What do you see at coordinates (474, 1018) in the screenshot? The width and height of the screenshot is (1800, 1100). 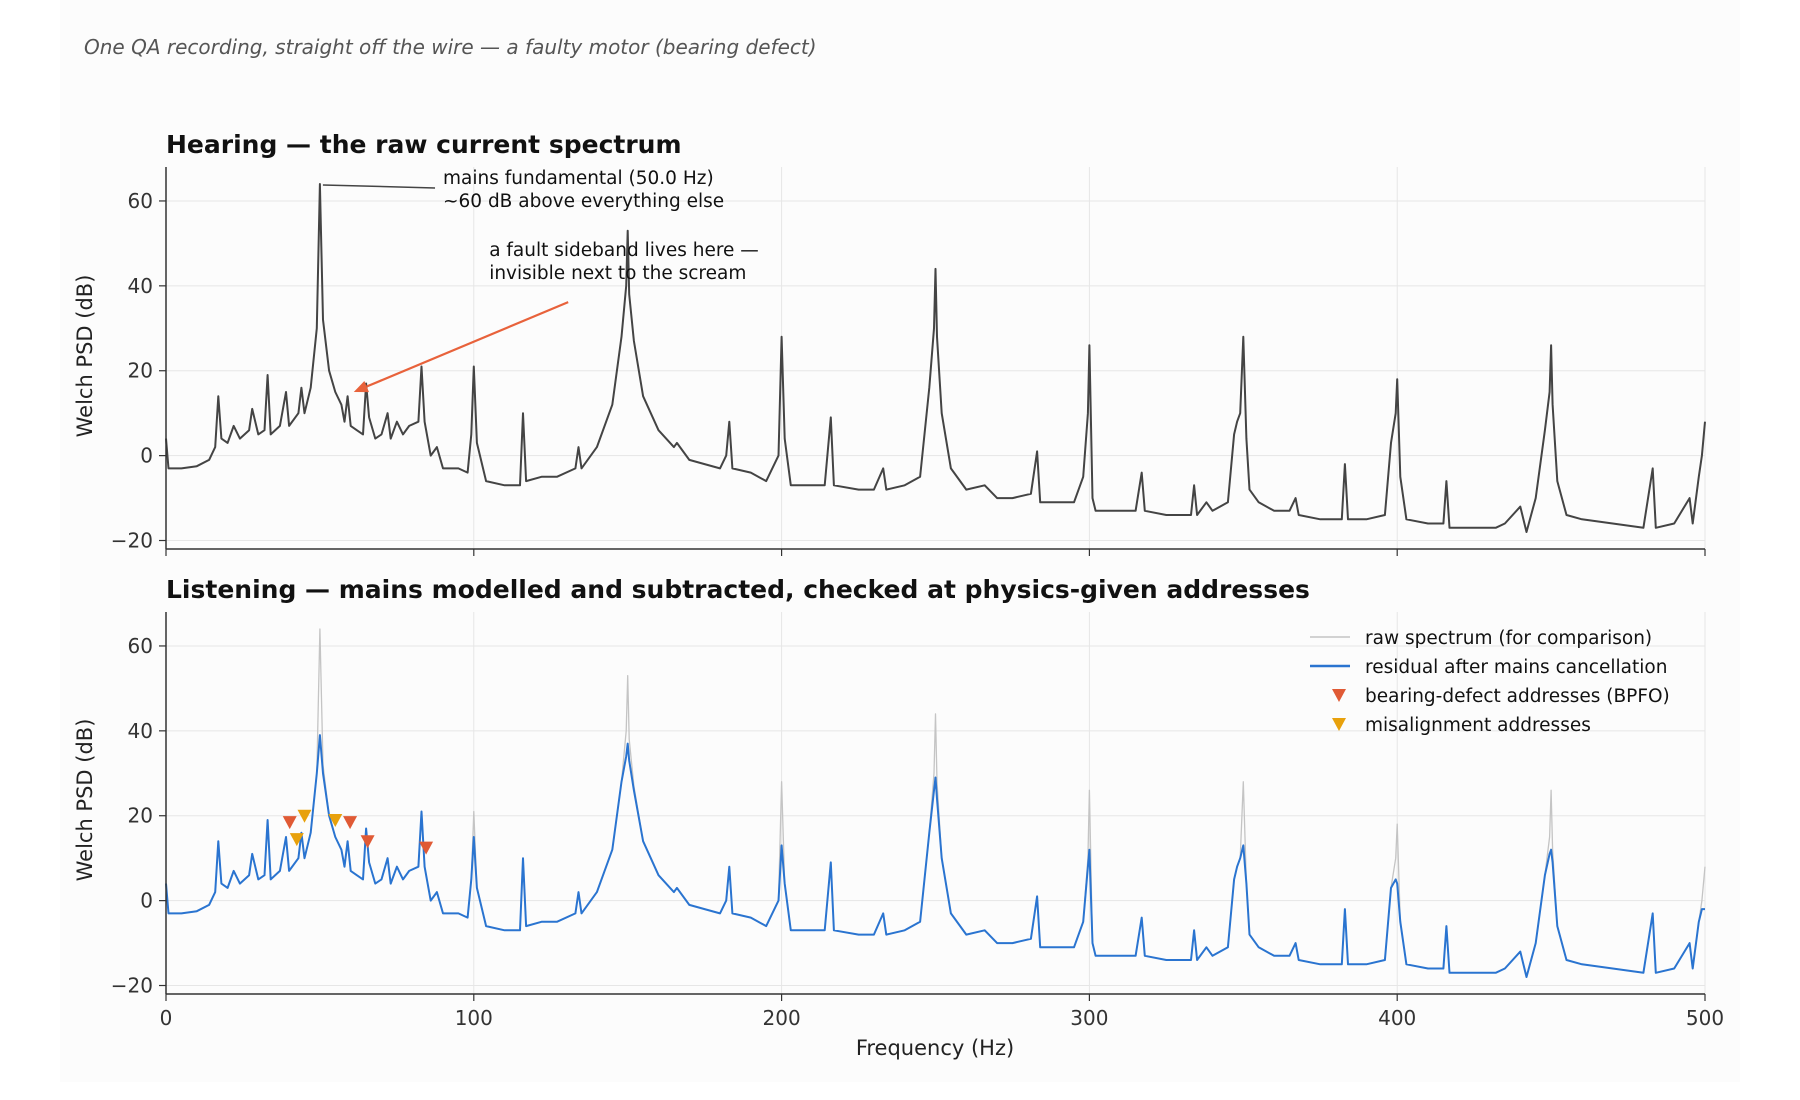 I see `residual-xtick-label-100: 100` at bounding box center [474, 1018].